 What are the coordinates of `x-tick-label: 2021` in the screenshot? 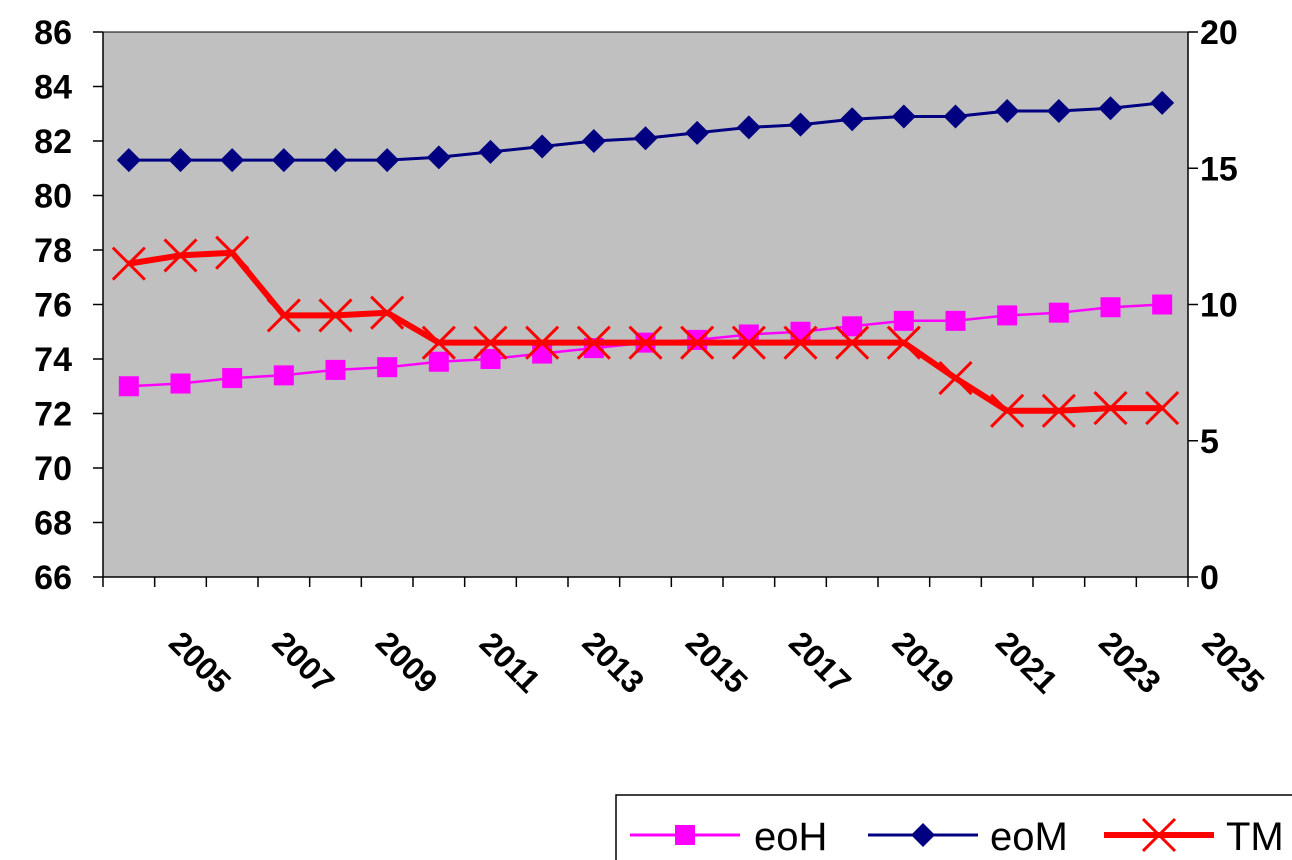 It's located at (1027, 662).